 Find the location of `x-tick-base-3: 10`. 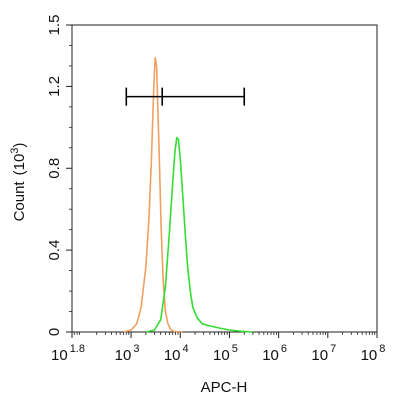

x-tick-base-3: 10 is located at coordinates (172, 355).